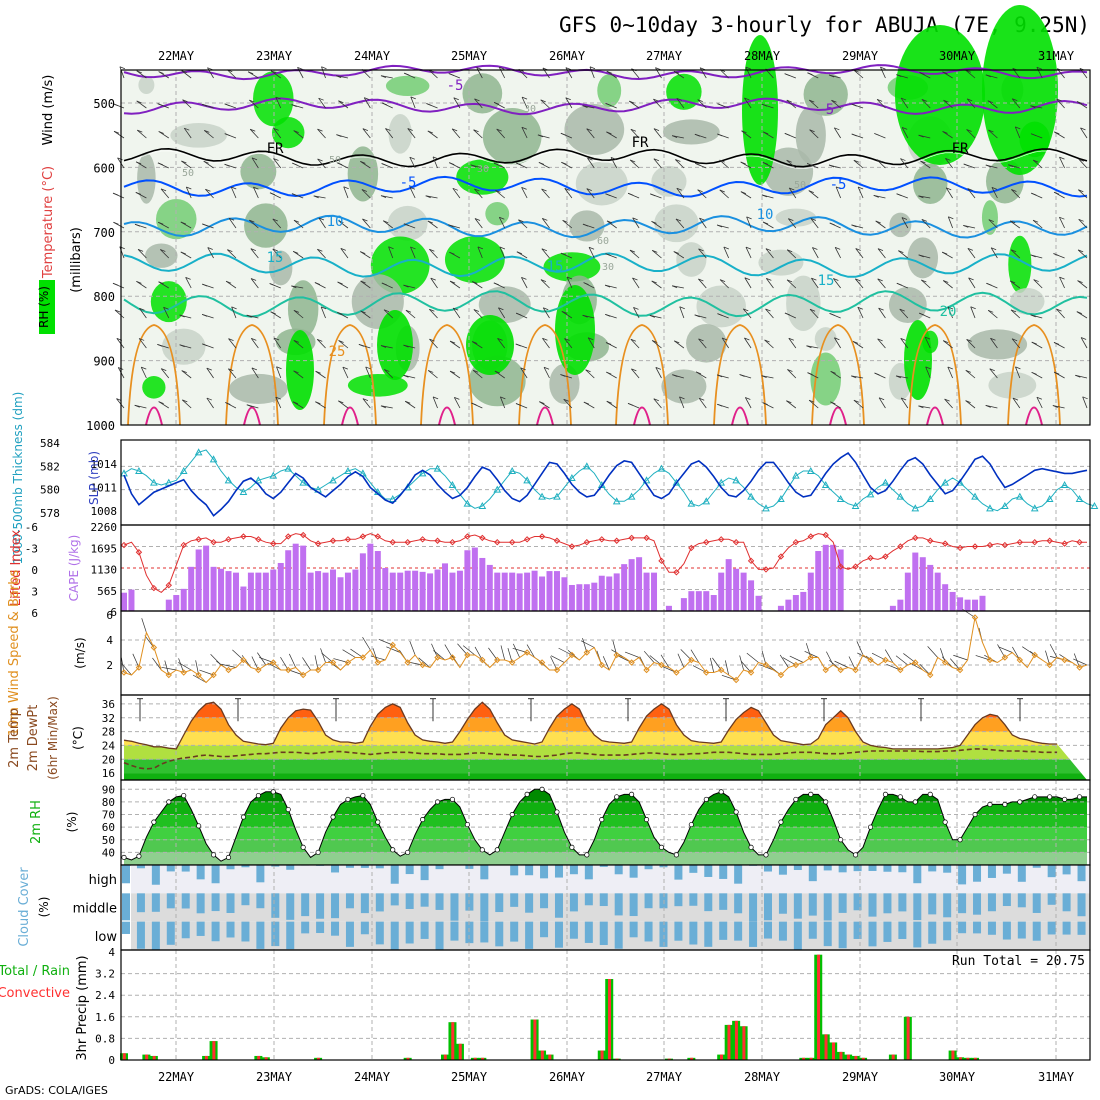 Image resolution: width=1100 pixels, height=1100 pixels. I want to click on rh-contour-label: 50, so click(800, 185).